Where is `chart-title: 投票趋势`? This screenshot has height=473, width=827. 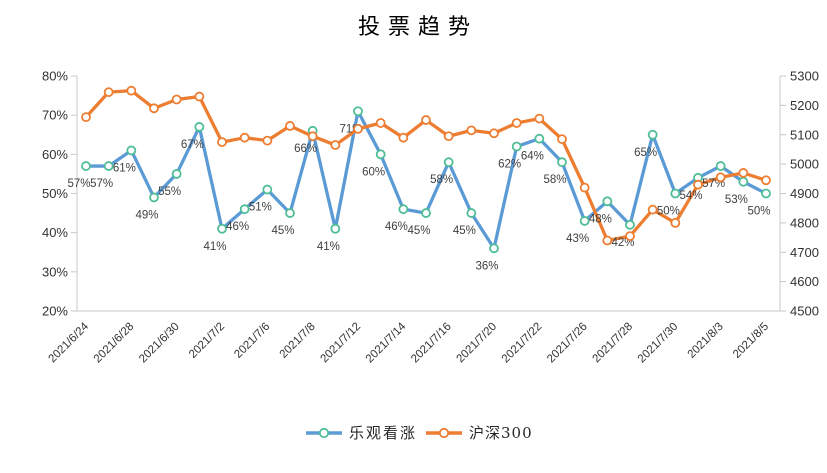
chart-title: 投票趋势 is located at coordinates (418, 27).